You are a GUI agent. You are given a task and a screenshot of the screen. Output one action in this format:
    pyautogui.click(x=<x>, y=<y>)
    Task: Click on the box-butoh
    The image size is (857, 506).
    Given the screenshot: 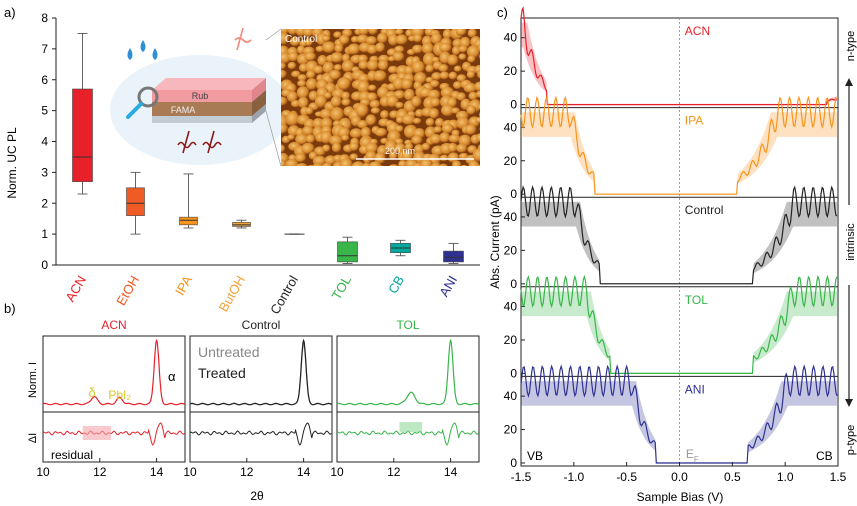 What is the action you would take?
    pyautogui.click(x=241, y=224)
    